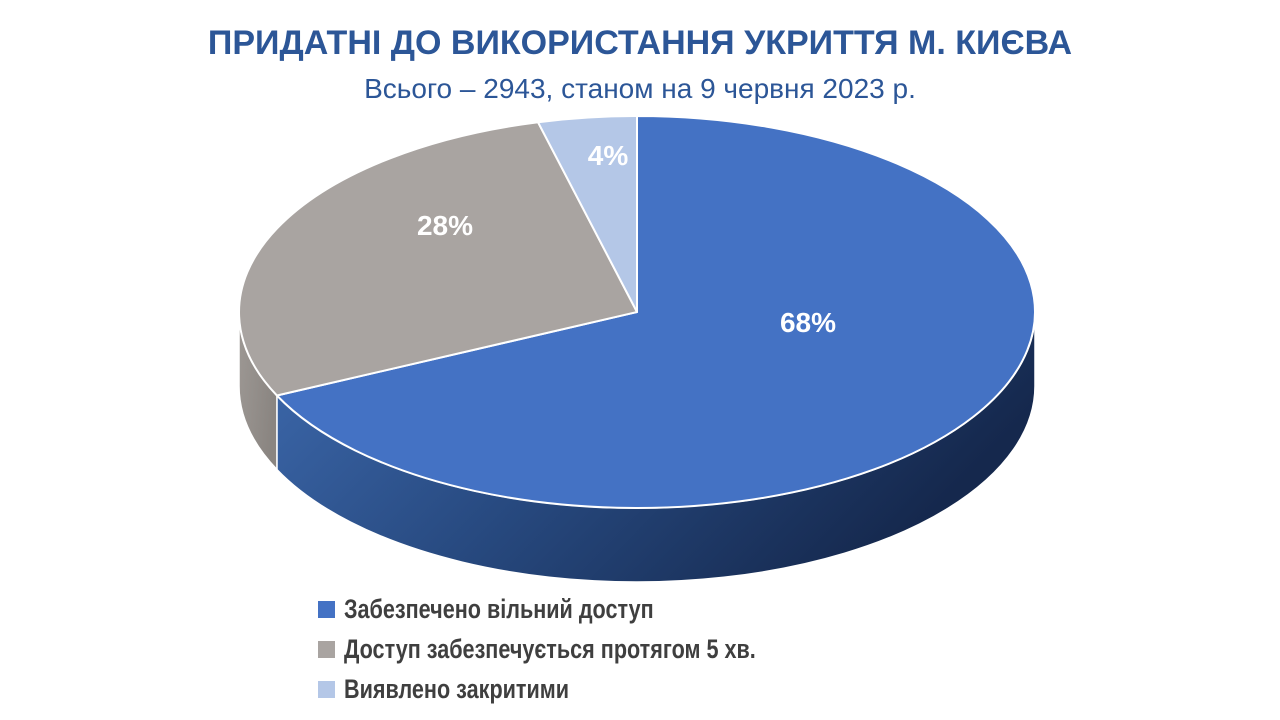 The image size is (1280, 720). I want to click on legend-label: Доступ забезпечується протягом 5 хв., so click(550, 648).